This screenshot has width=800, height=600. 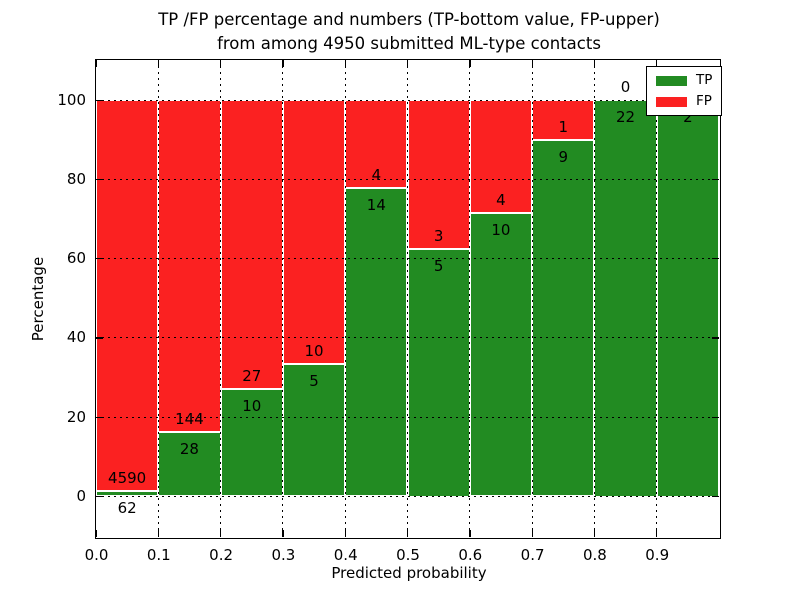 What do you see at coordinates (189, 448) in the screenshot?
I see `tp-count-label: 28` at bounding box center [189, 448].